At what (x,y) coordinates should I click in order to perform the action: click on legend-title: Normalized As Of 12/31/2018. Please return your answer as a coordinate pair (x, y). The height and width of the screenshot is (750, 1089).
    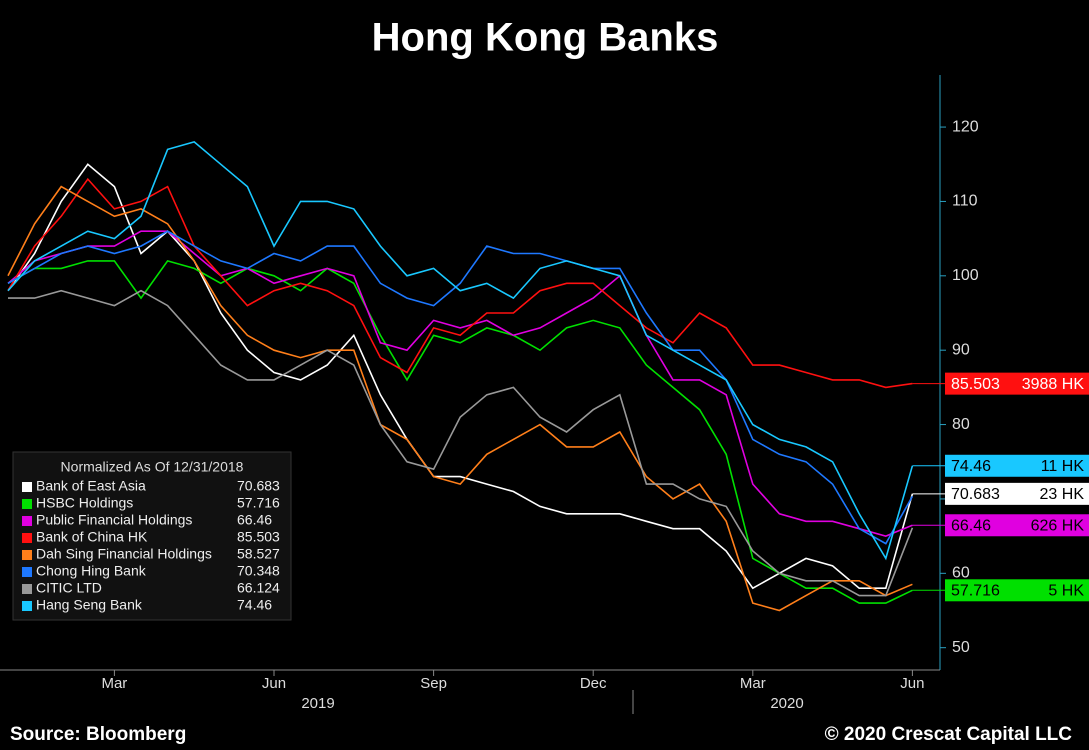
    Looking at the image, I should click on (152, 467).